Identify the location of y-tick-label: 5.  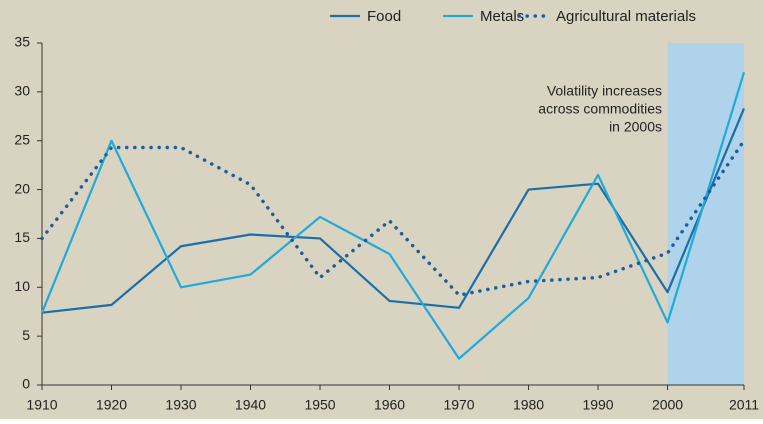
(26, 335).